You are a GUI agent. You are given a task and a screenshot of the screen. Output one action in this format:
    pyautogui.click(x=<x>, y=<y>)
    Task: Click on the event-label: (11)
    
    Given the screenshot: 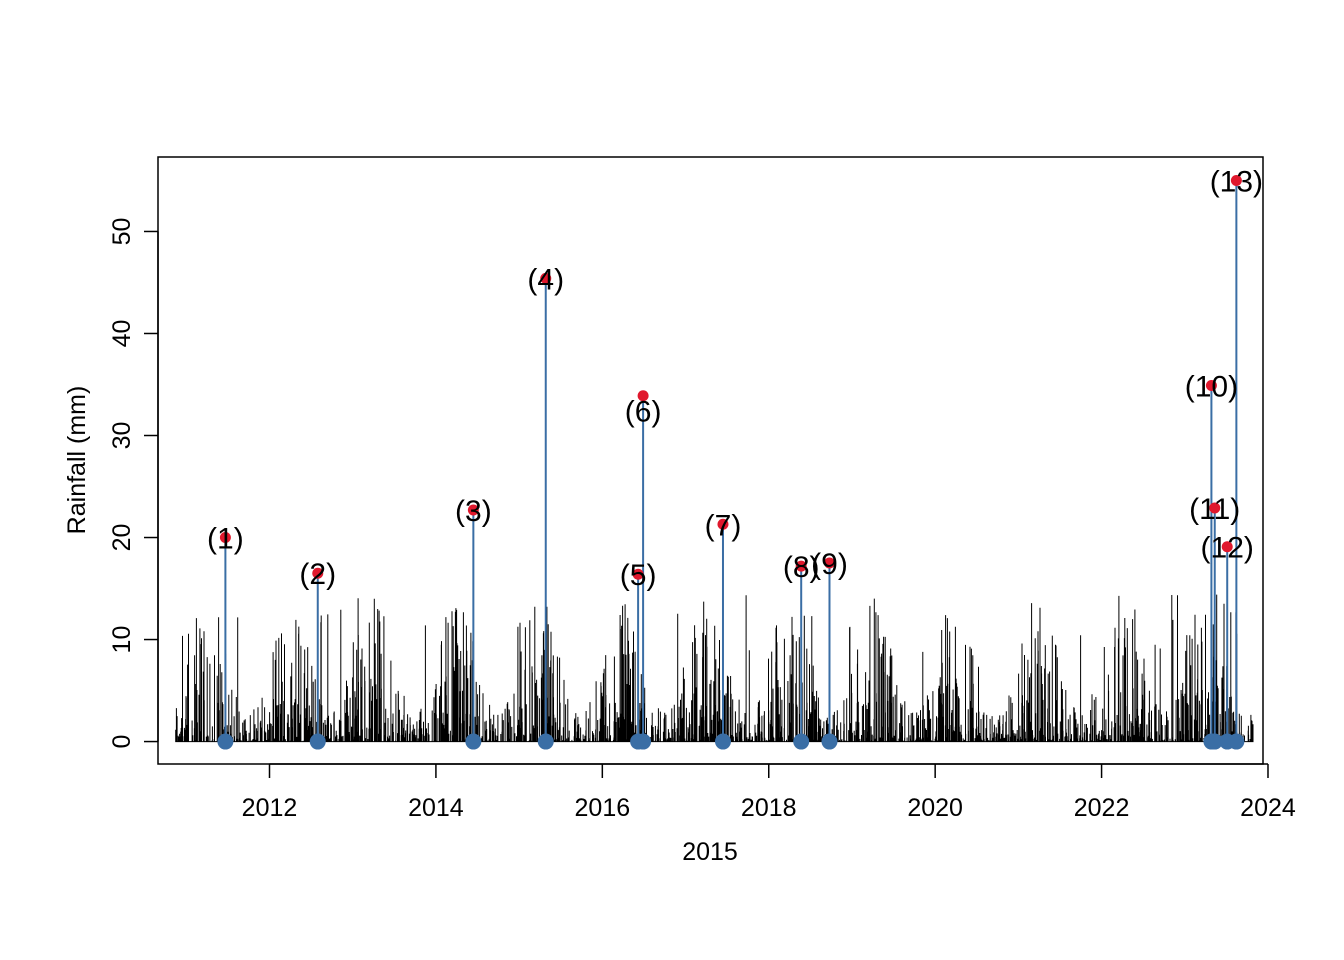 What is the action you would take?
    pyautogui.click(x=1214, y=509)
    